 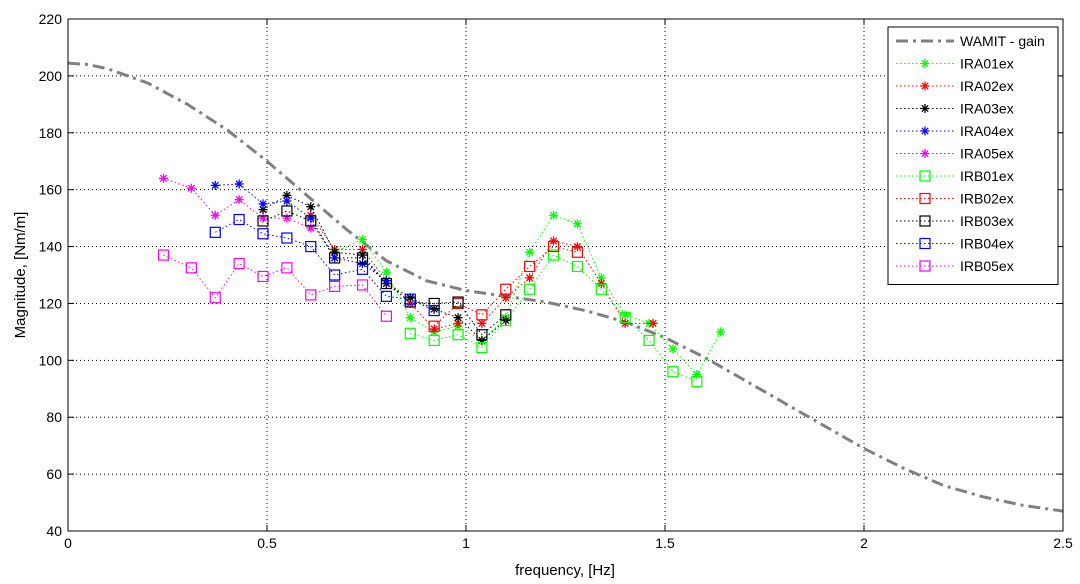 I want to click on legend-entry: IRA01ex, so click(x=955, y=64).